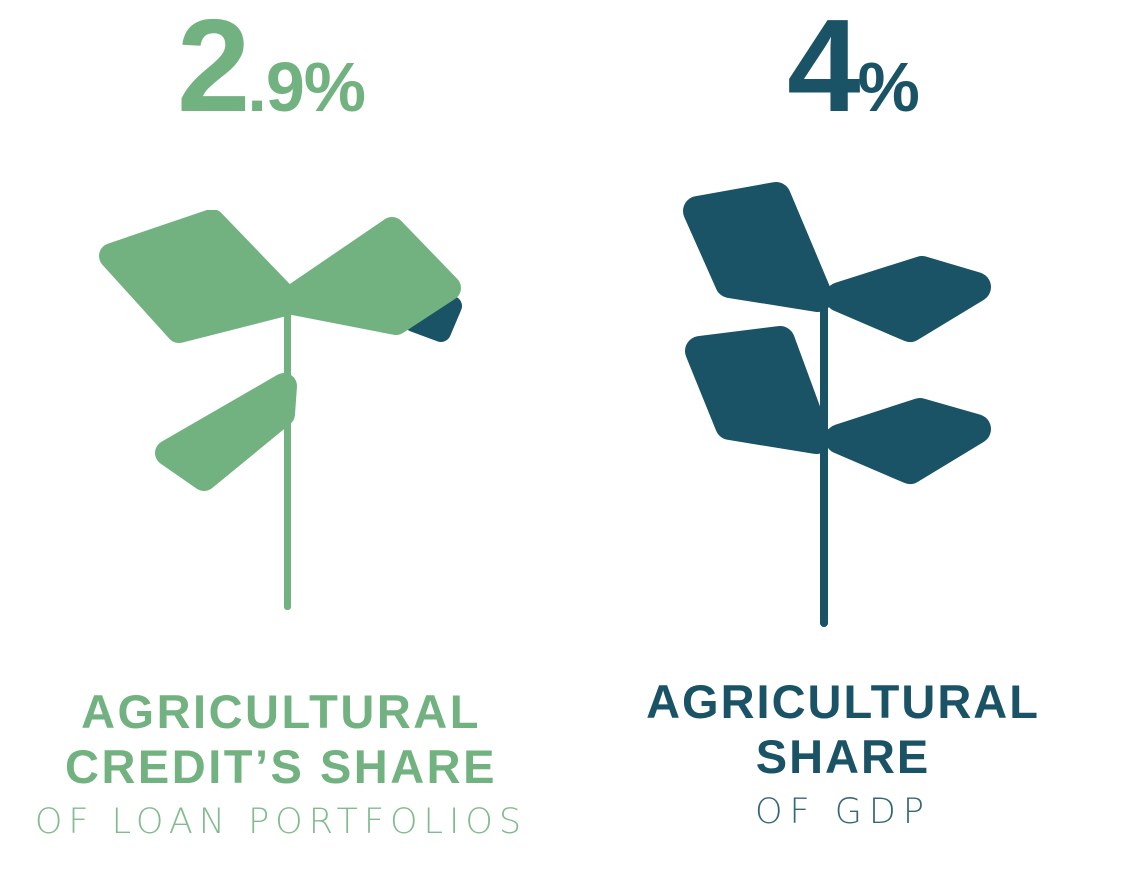  I want to click on stat-figure-left: 2 .9%, so click(281, 75).